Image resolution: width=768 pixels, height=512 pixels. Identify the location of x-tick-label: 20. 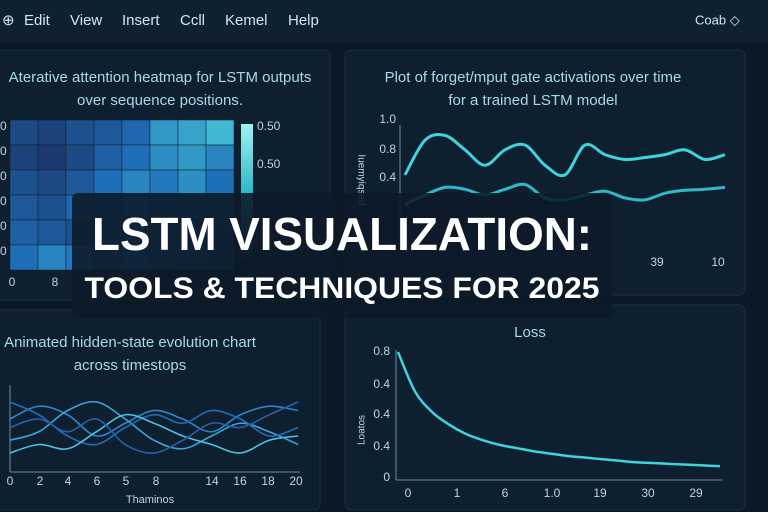
(296, 481).